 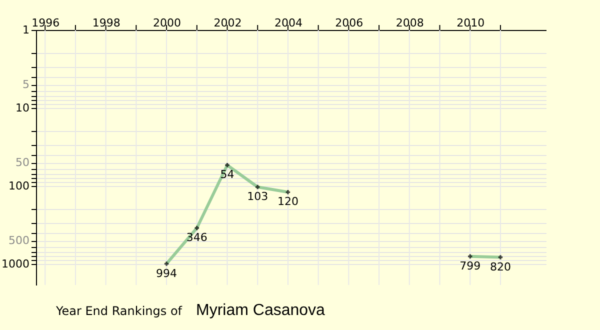 What do you see at coordinates (257, 196) in the screenshot?
I see `data-label: 103` at bounding box center [257, 196].